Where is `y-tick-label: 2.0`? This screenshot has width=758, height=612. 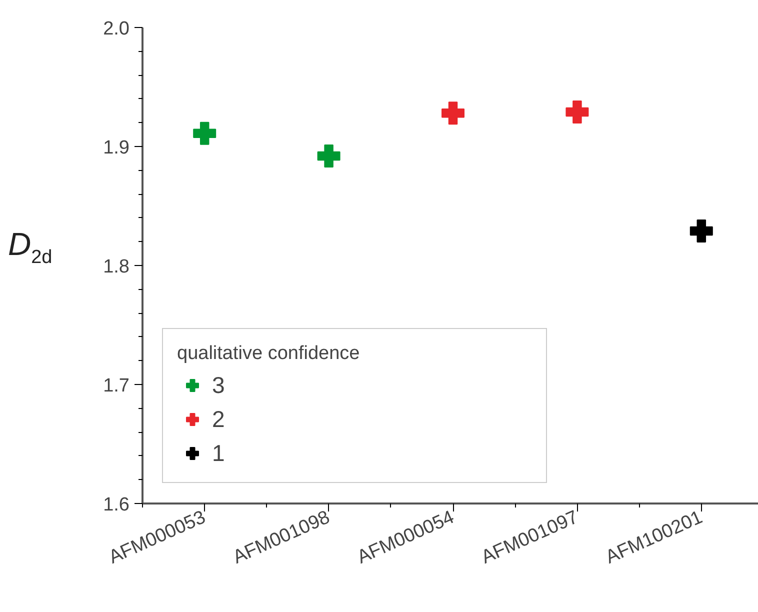 y-tick-label: 2.0 is located at coordinates (116, 29).